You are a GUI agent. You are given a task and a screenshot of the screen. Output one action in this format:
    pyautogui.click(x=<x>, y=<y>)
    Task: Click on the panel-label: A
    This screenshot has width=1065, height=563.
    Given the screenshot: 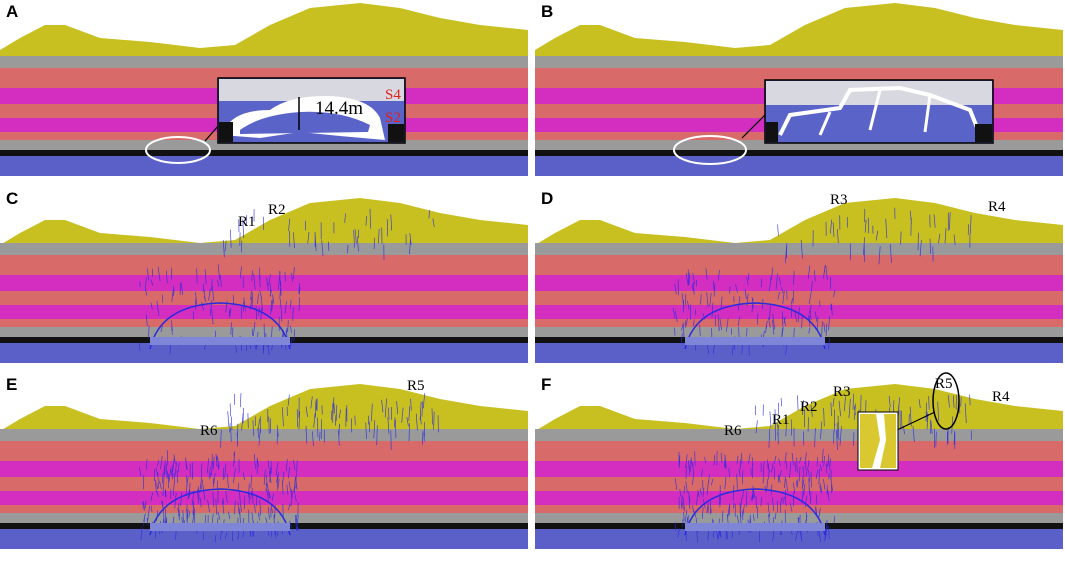 What is the action you would take?
    pyautogui.click(x=12, y=11)
    